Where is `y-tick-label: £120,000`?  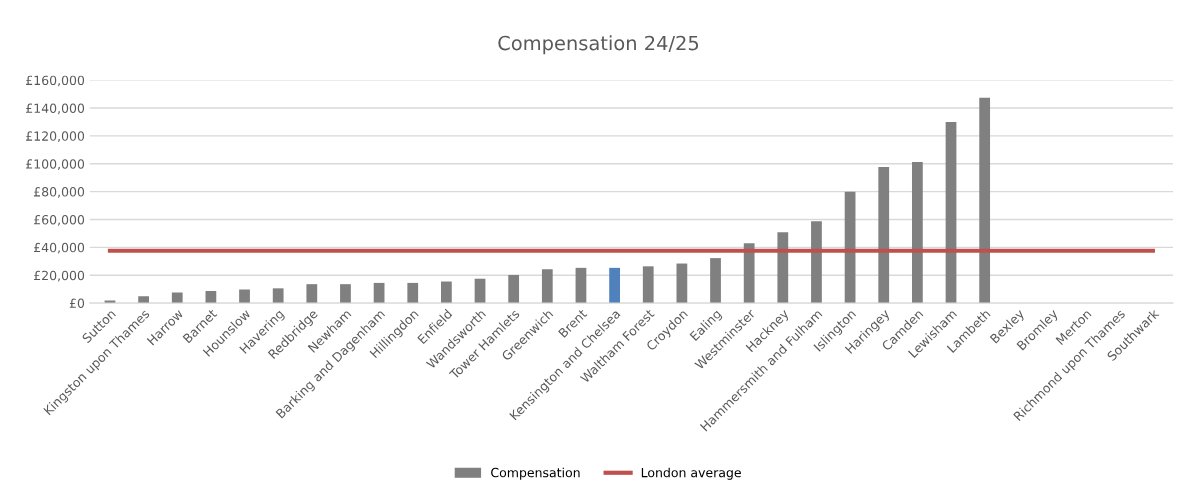
y-tick-label: £120,000 is located at coordinates (55, 137).